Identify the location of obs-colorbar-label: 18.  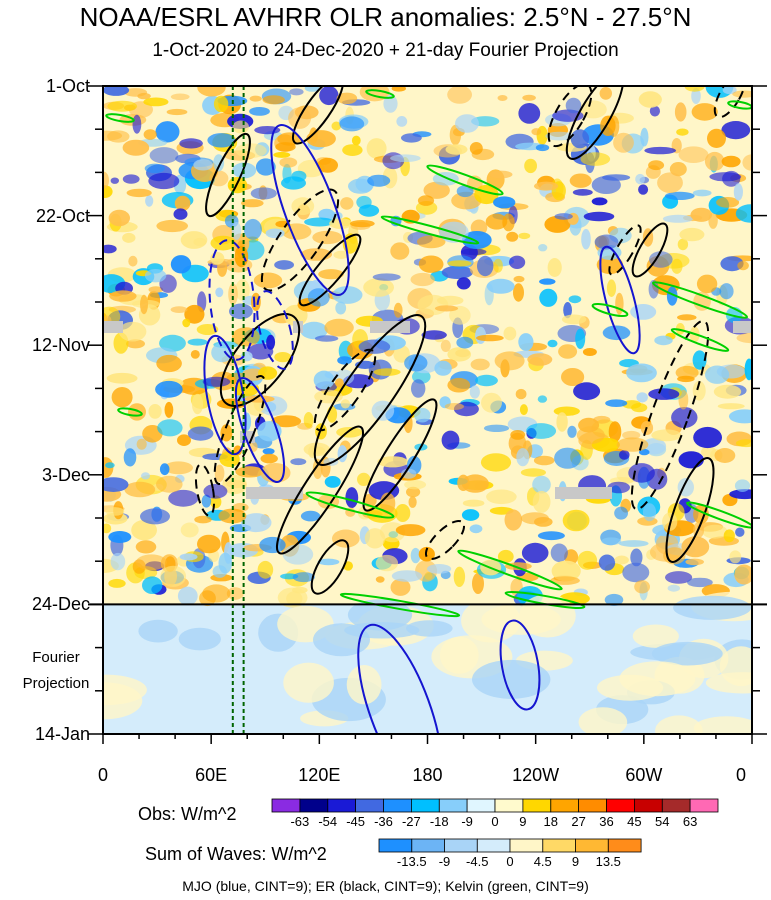
(550, 821).